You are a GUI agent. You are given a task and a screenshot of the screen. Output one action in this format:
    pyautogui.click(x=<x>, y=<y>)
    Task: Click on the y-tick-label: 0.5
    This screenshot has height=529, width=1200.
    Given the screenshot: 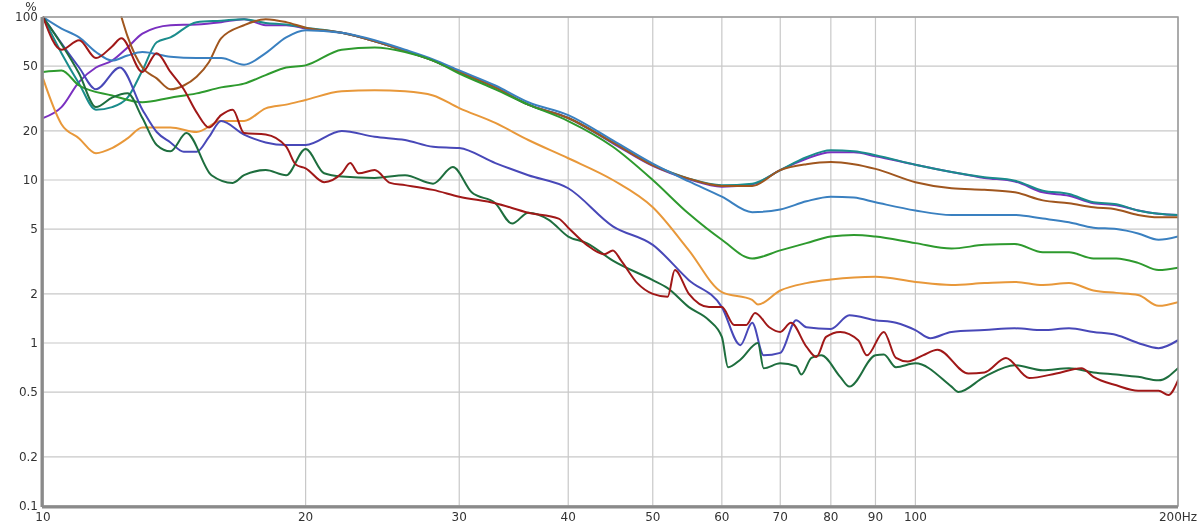 What is the action you would take?
    pyautogui.click(x=28, y=392)
    